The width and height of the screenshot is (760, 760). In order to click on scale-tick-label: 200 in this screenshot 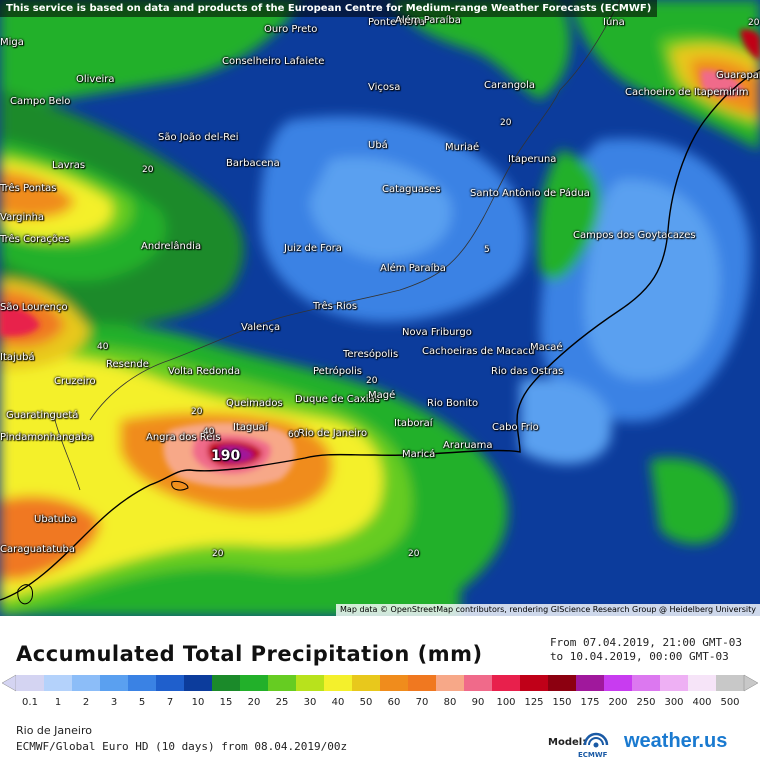, I will do `click(618, 702)`.